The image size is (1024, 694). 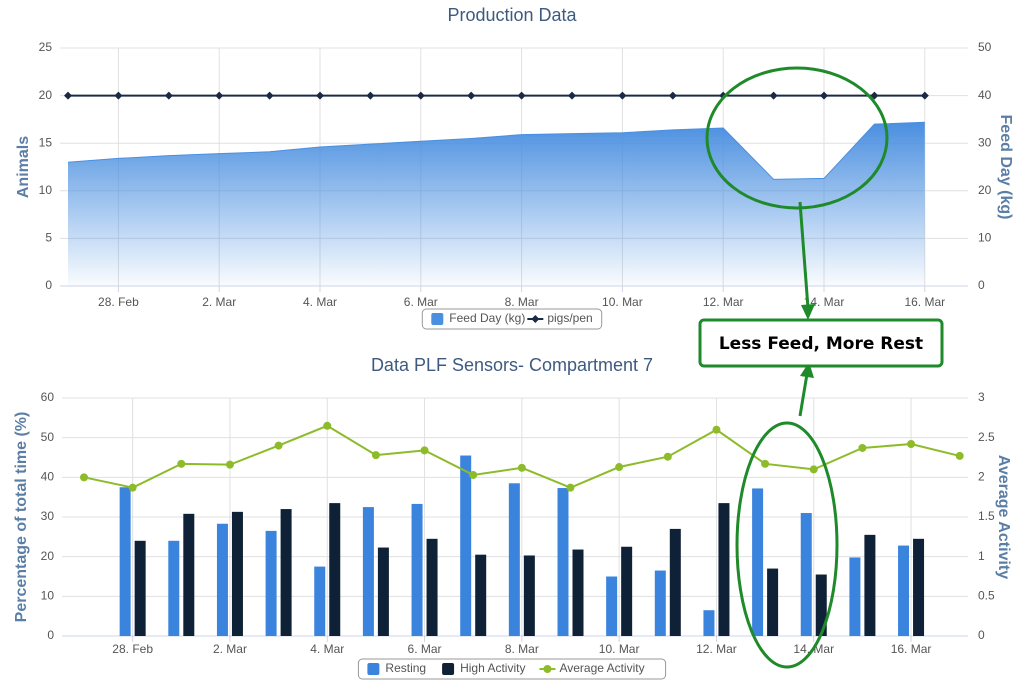 What do you see at coordinates (46, 47) in the screenshot?
I see `y-tick-label: 25` at bounding box center [46, 47].